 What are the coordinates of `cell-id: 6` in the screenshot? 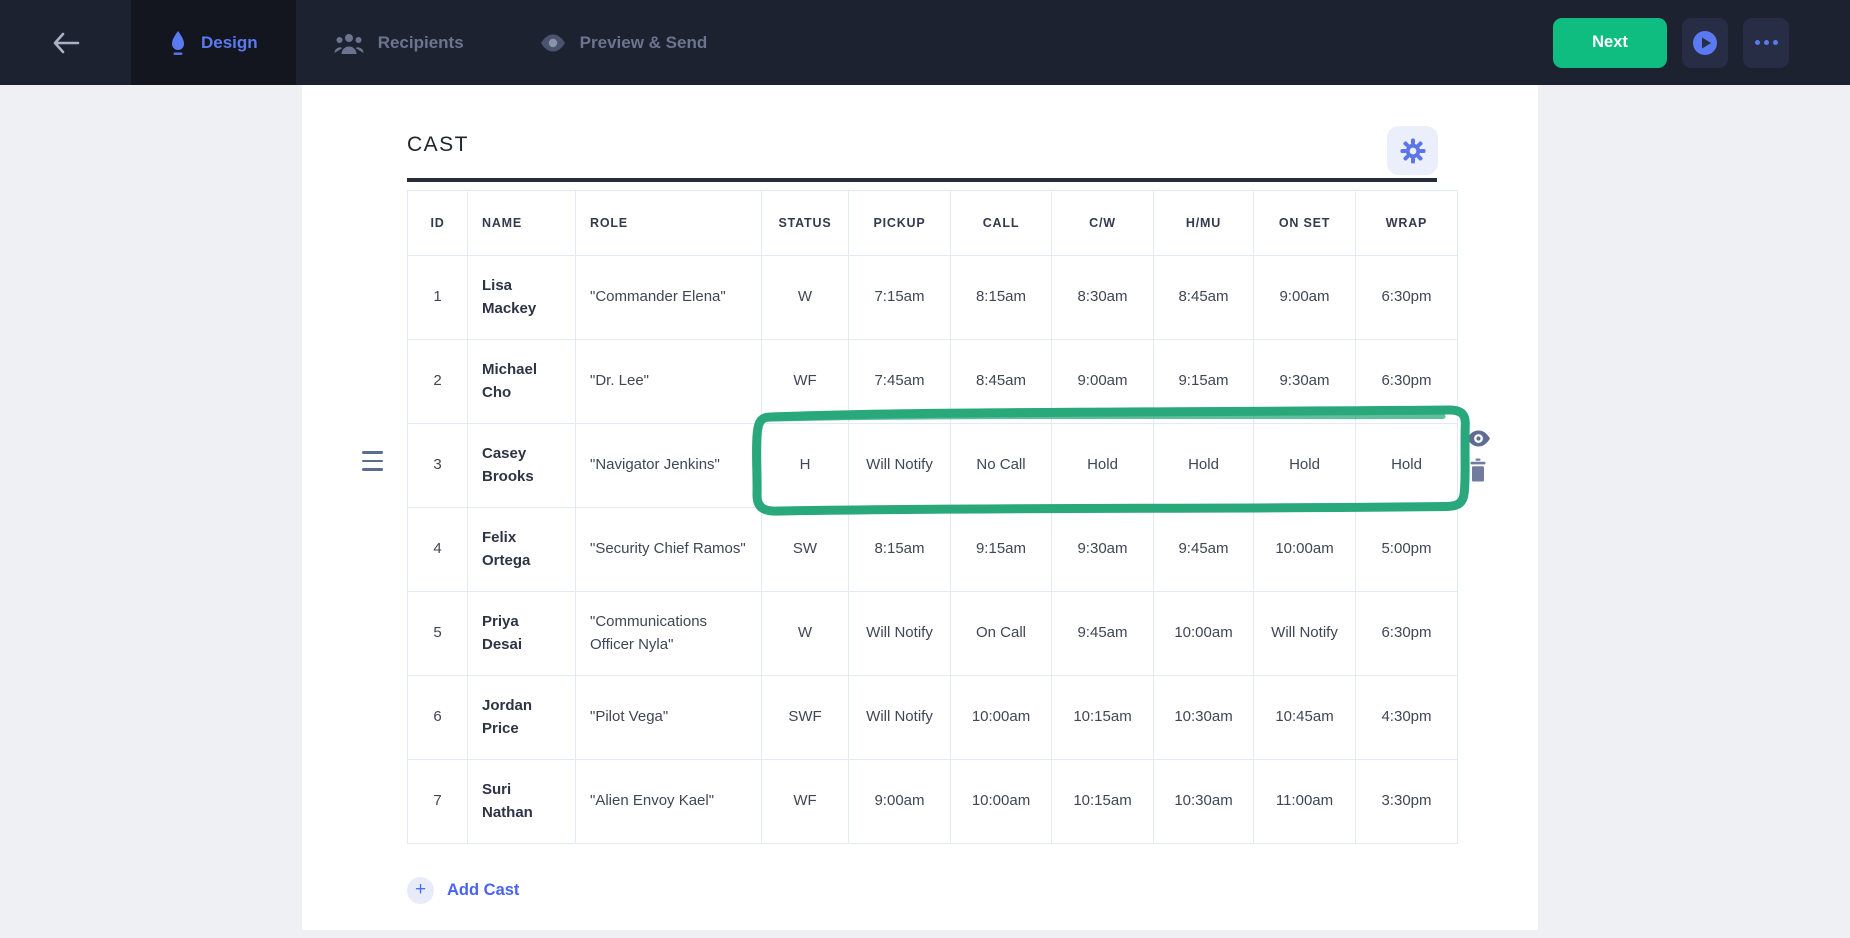 It's located at (437, 717).